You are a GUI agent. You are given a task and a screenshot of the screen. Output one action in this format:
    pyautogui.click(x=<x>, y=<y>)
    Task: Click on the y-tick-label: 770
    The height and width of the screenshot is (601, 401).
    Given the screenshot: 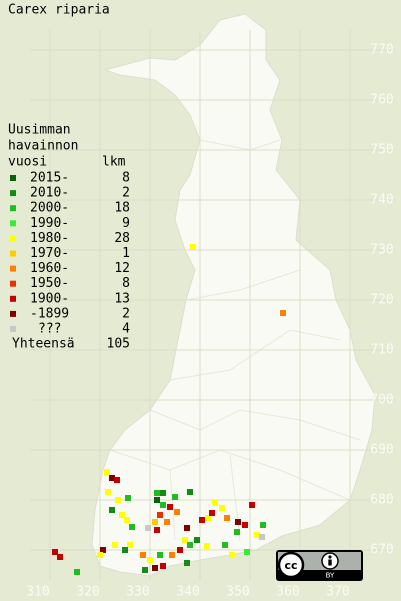 What is the action you would take?
    pyautogui.click(x=381, y=50)
    